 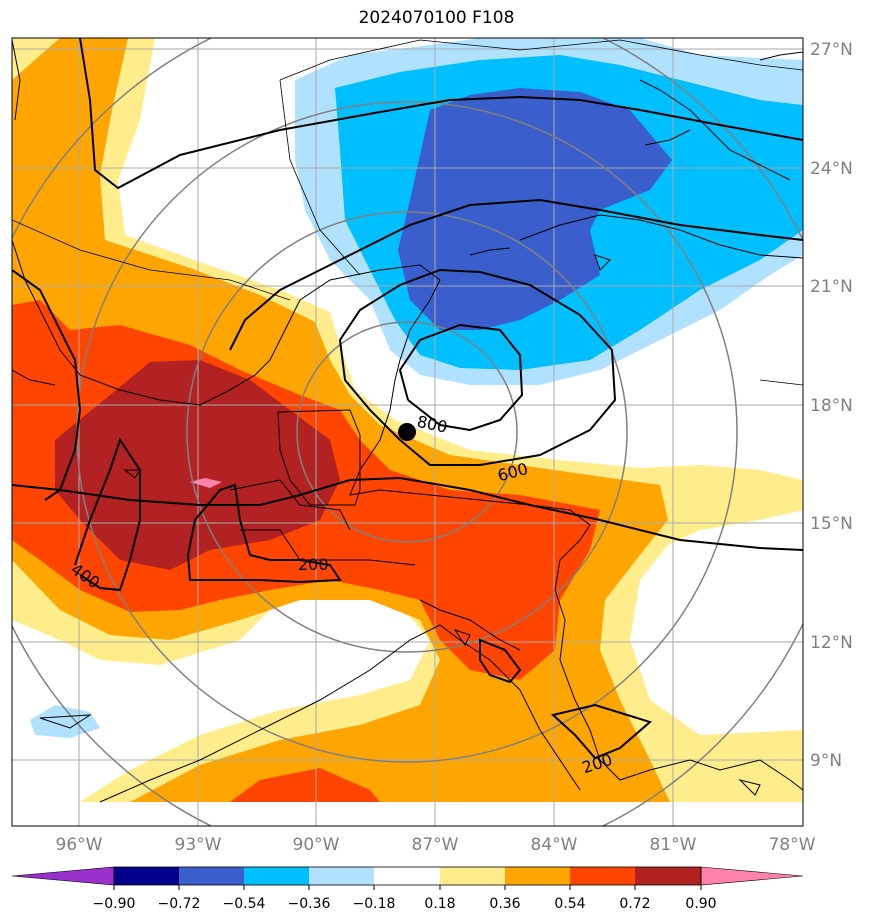 I want to click on lon-tick-96w: 96°W, so click(x=79, y=845).